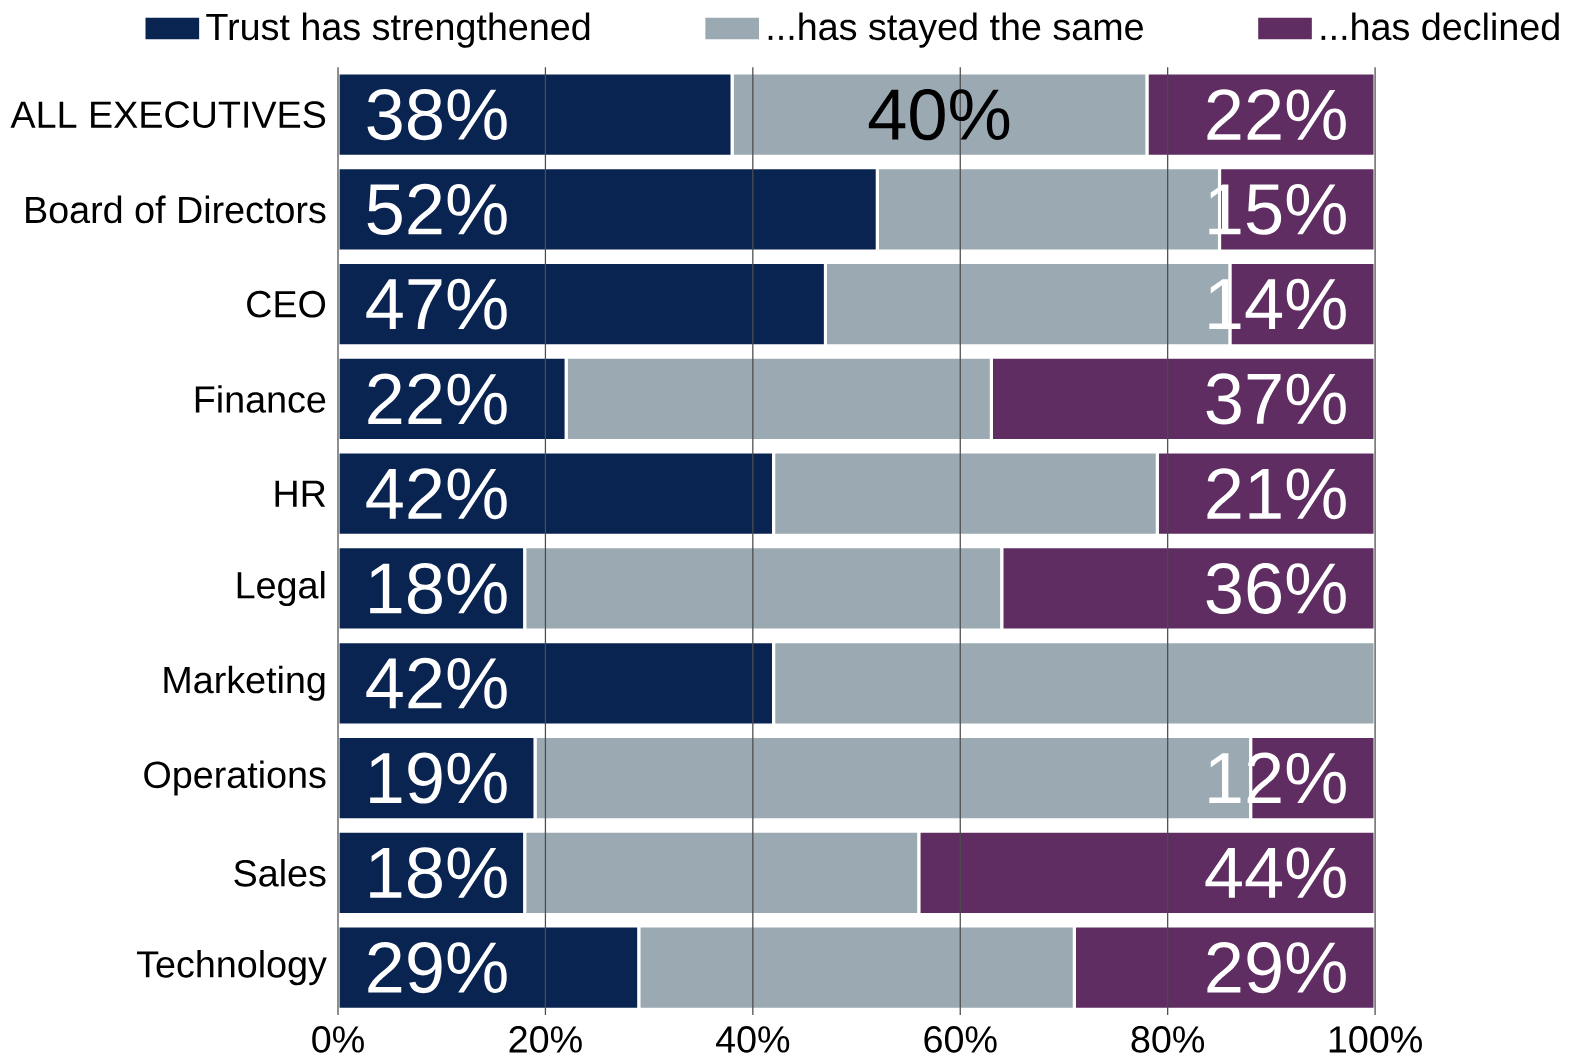 Image resolution: width=1577 pixels, height=1063 pixels. Describe the element at coordinates (1275, 872) in the screenshot. I see `data-label: 44%` at that location.